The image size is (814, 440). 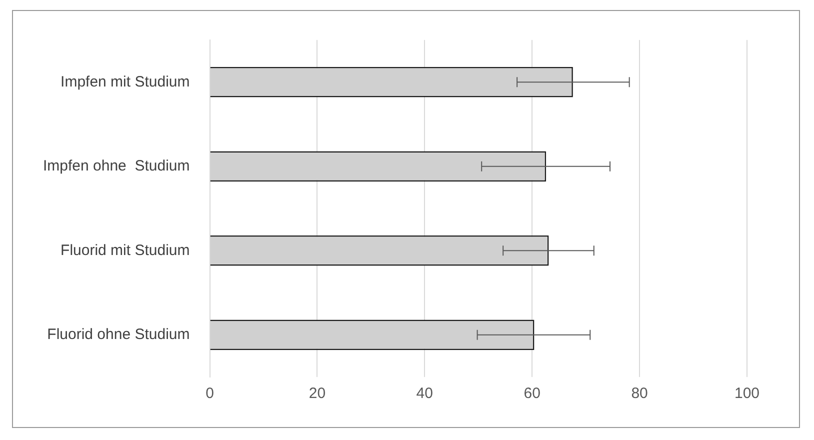 I want to click on x-tick-label: 20, so click(x=317, y=393).